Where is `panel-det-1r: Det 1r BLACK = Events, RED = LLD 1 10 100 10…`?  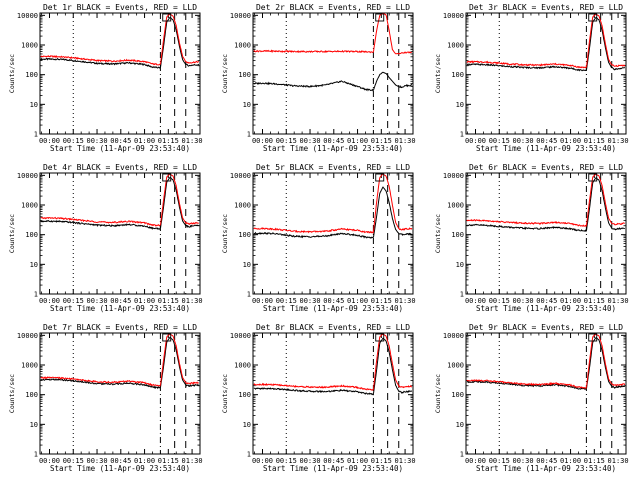
panel-det-1r: Det 1r BLACK = Events, RED = LLD 1 10 100 10… is located at coordinates (105, 78).